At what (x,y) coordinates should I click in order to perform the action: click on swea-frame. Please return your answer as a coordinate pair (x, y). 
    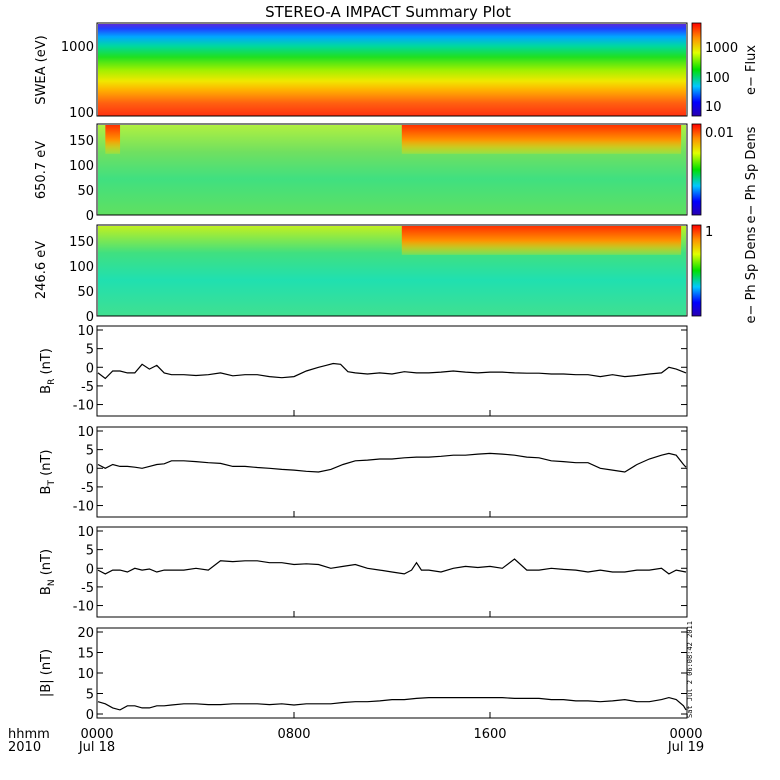
    Looking at the image, I should click on (392, 69).